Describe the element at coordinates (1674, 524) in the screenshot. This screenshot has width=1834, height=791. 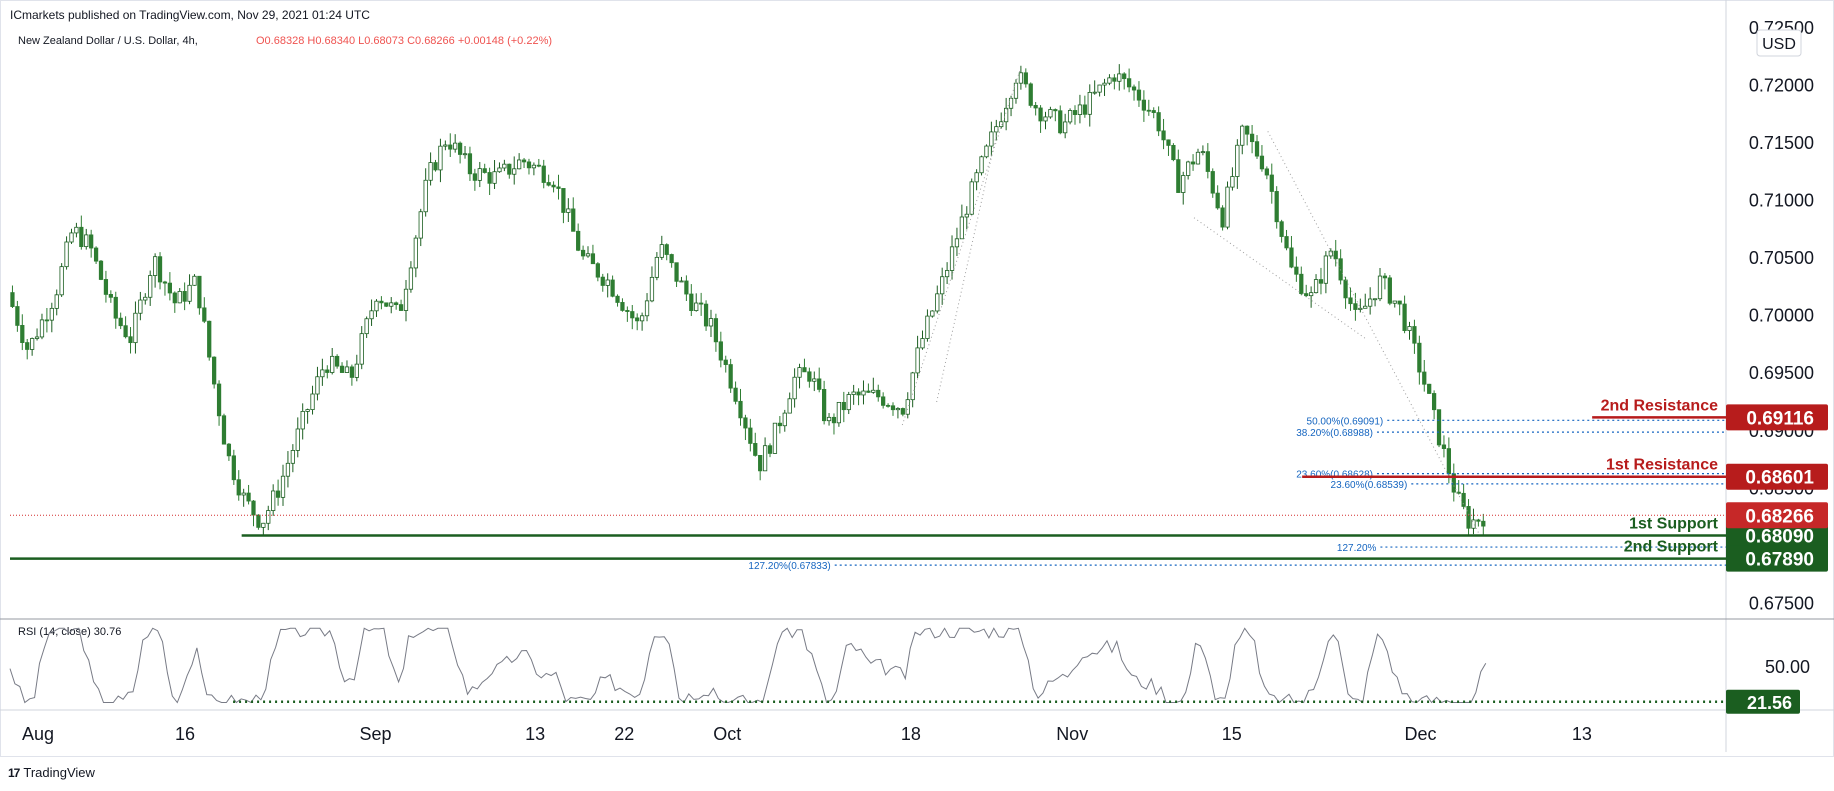
I see `level-name-label: 1st Support` at that location.